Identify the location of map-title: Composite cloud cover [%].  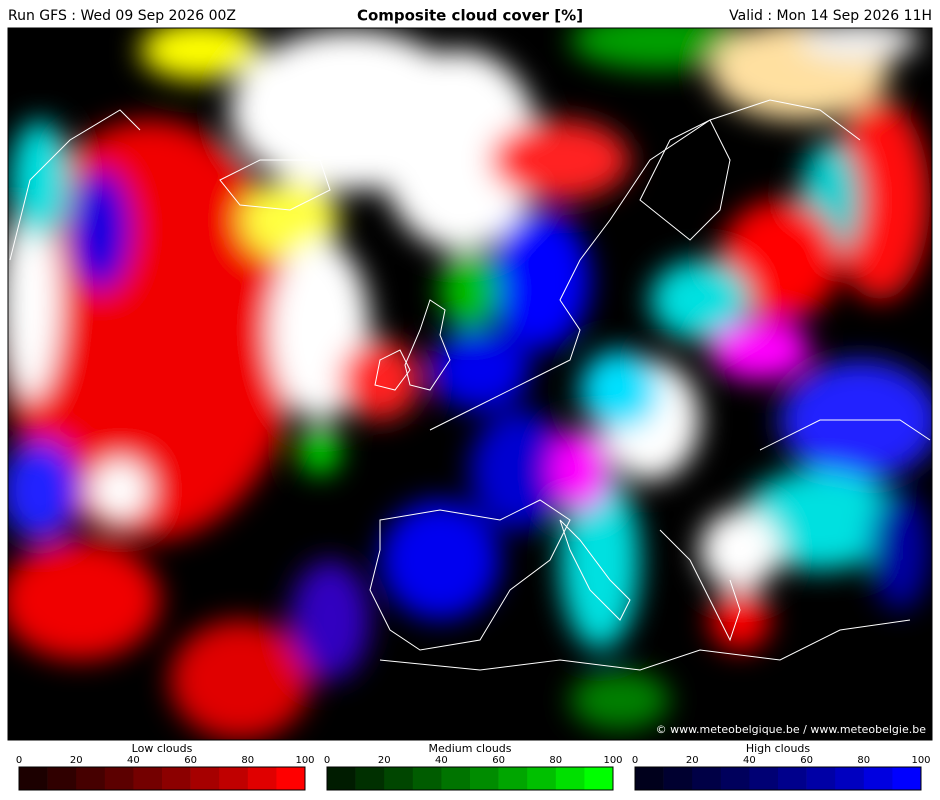
(470, 16).